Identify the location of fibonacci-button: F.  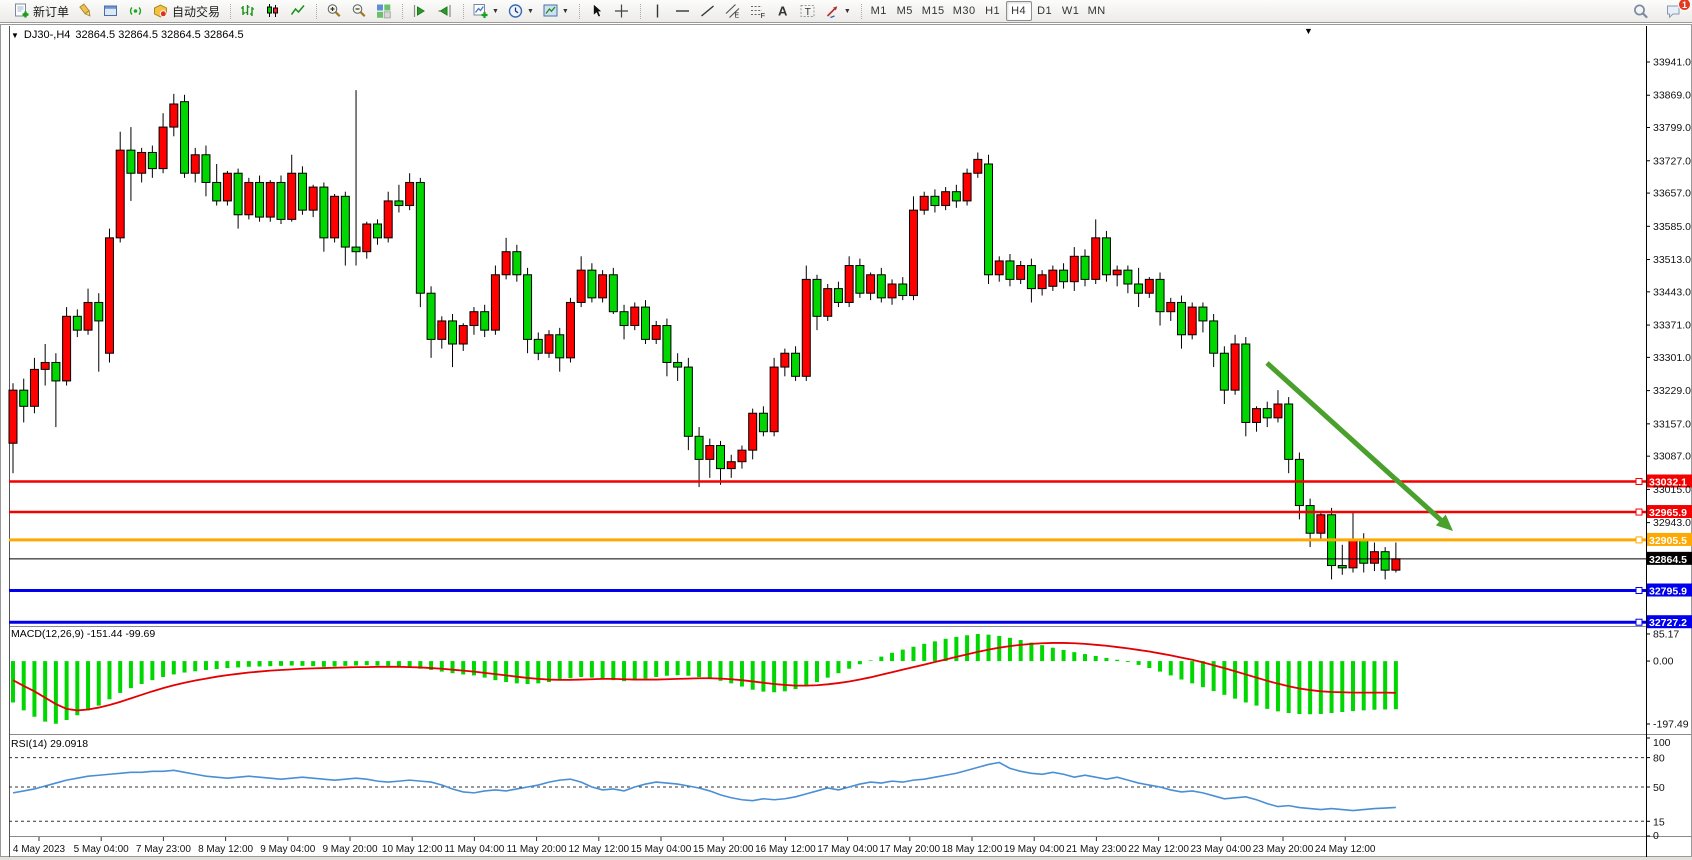
(757, 11).